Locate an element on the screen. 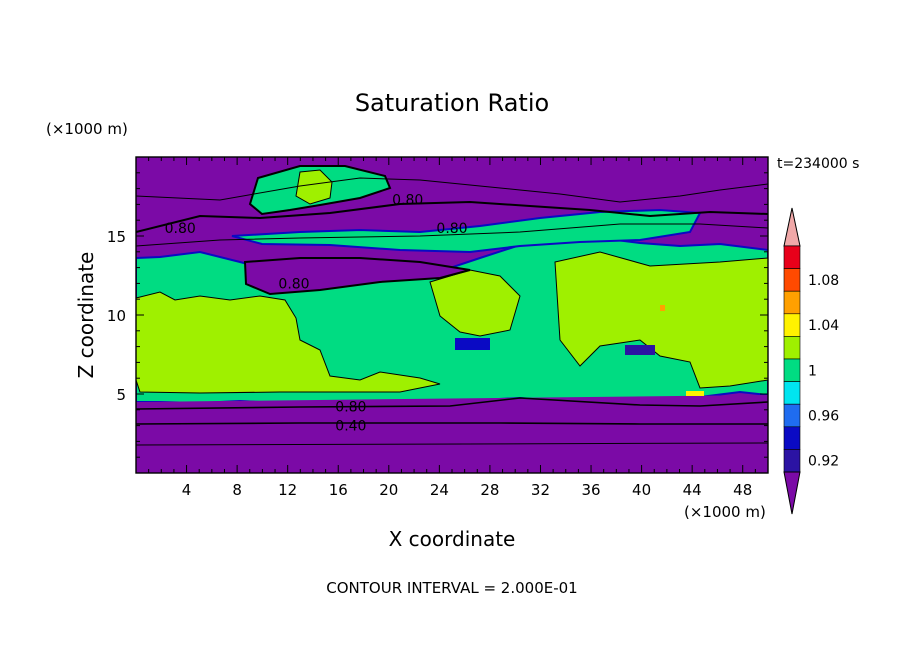 The width and height of the screenshot is (904, 654). region-upper-band is located at coordinates (466, 231).